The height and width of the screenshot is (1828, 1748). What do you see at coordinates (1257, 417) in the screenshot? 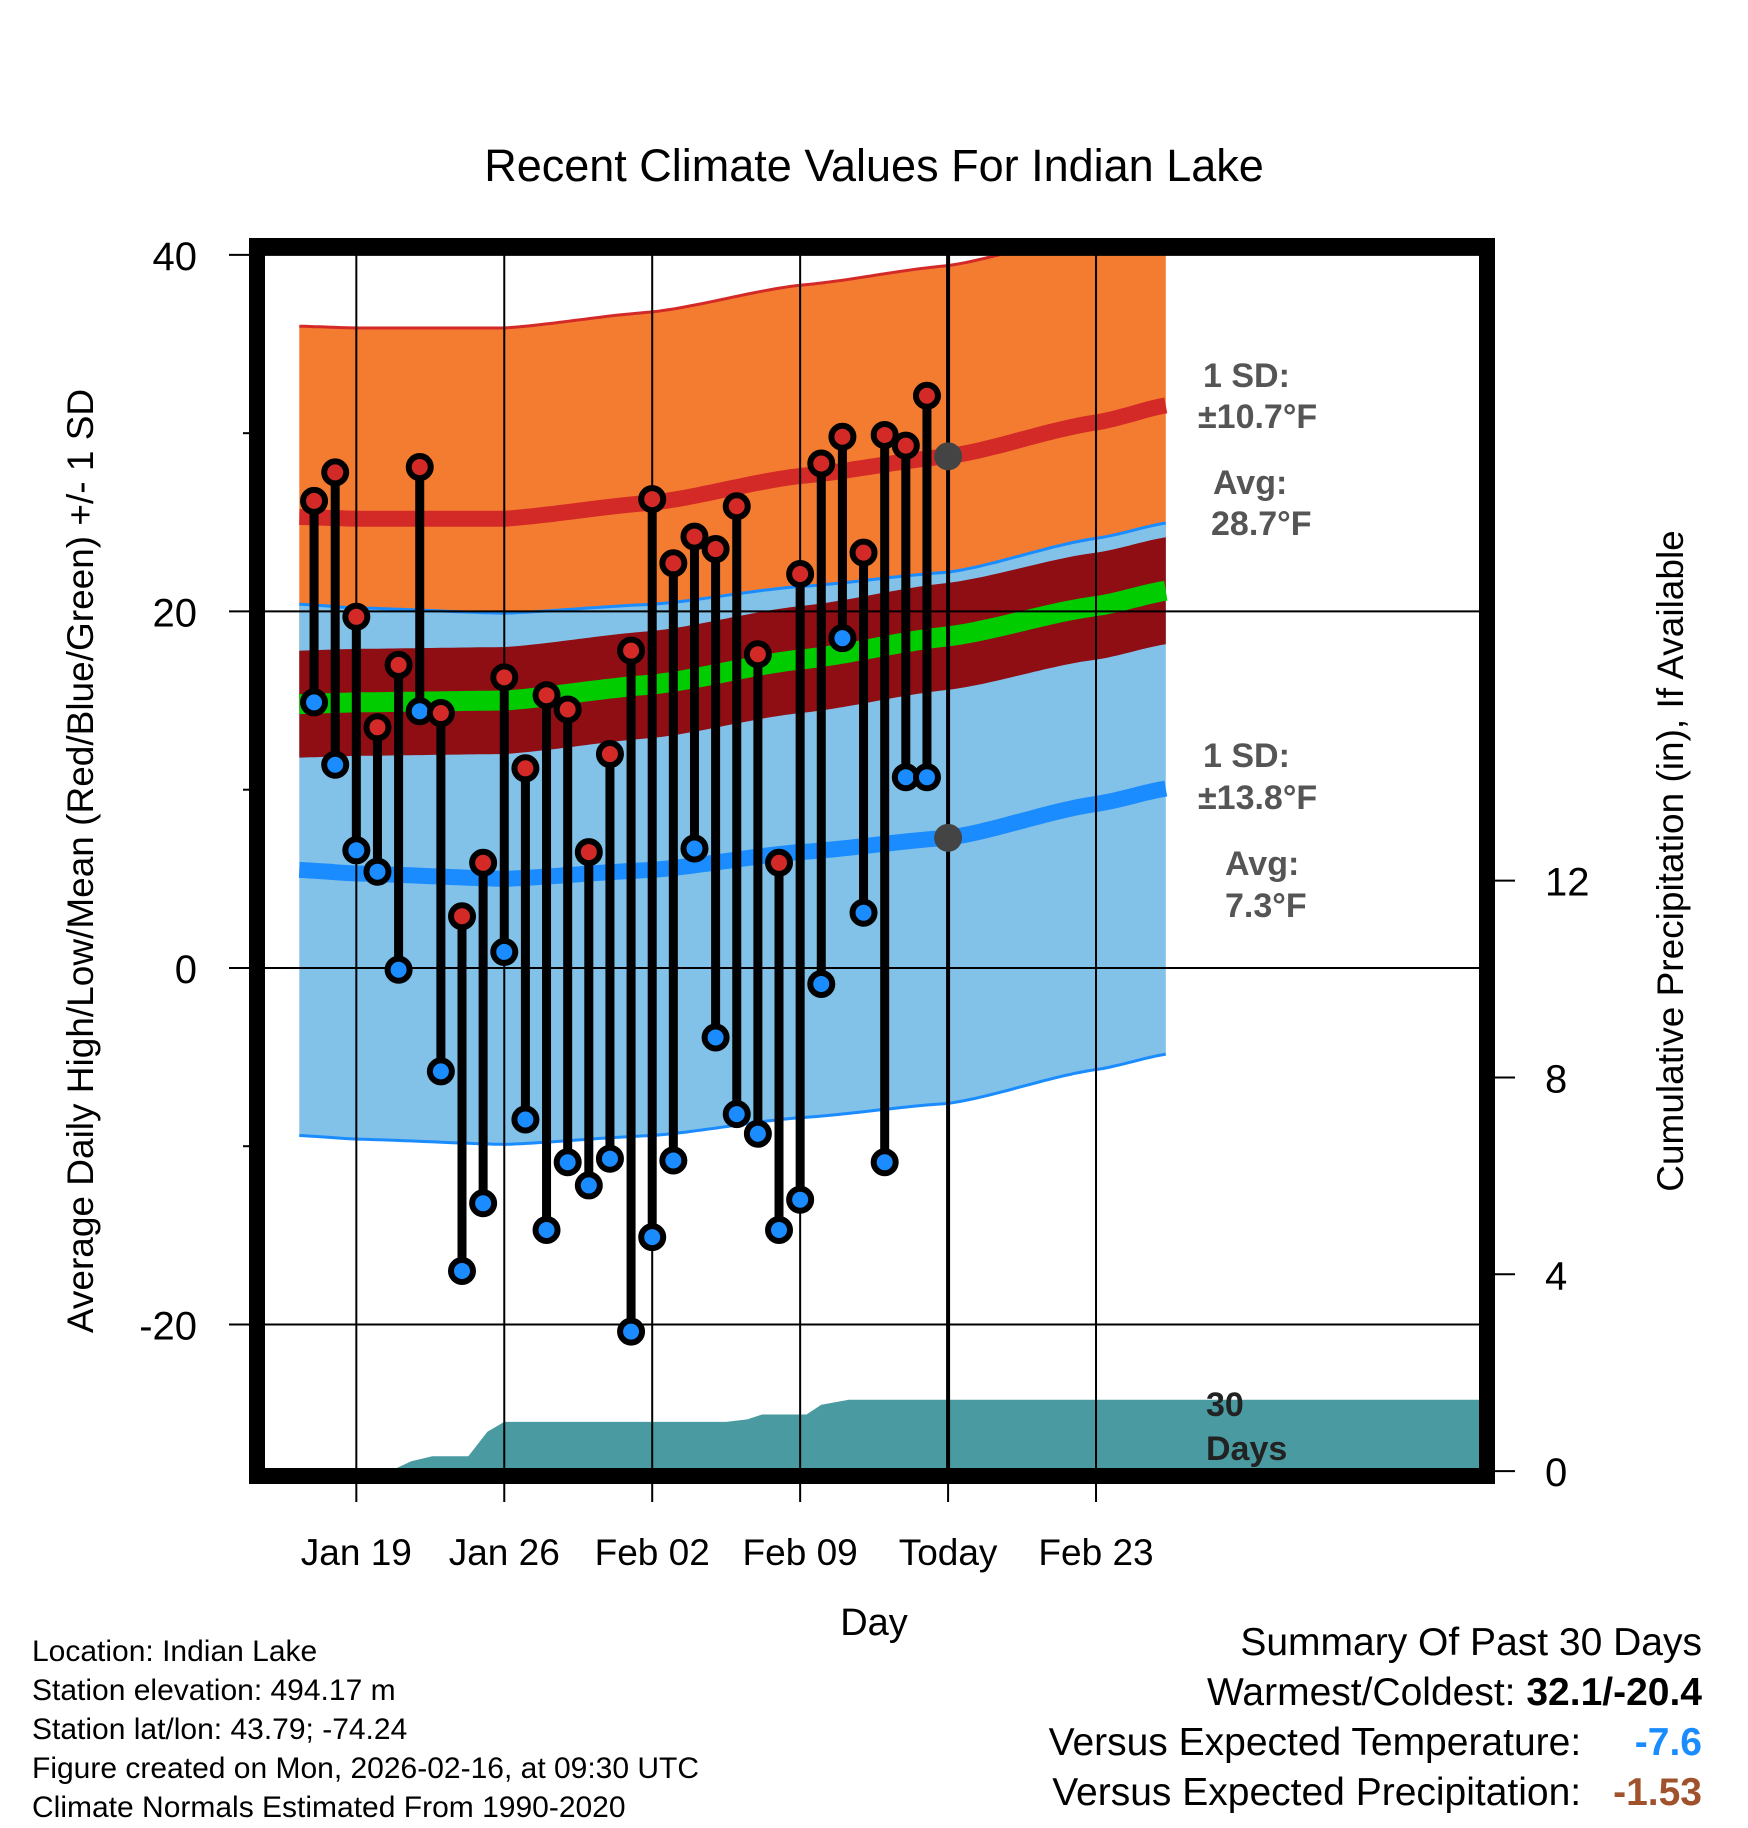
I see `high-sd-value: ±10.7°F` at bounding box center [1257, 417].